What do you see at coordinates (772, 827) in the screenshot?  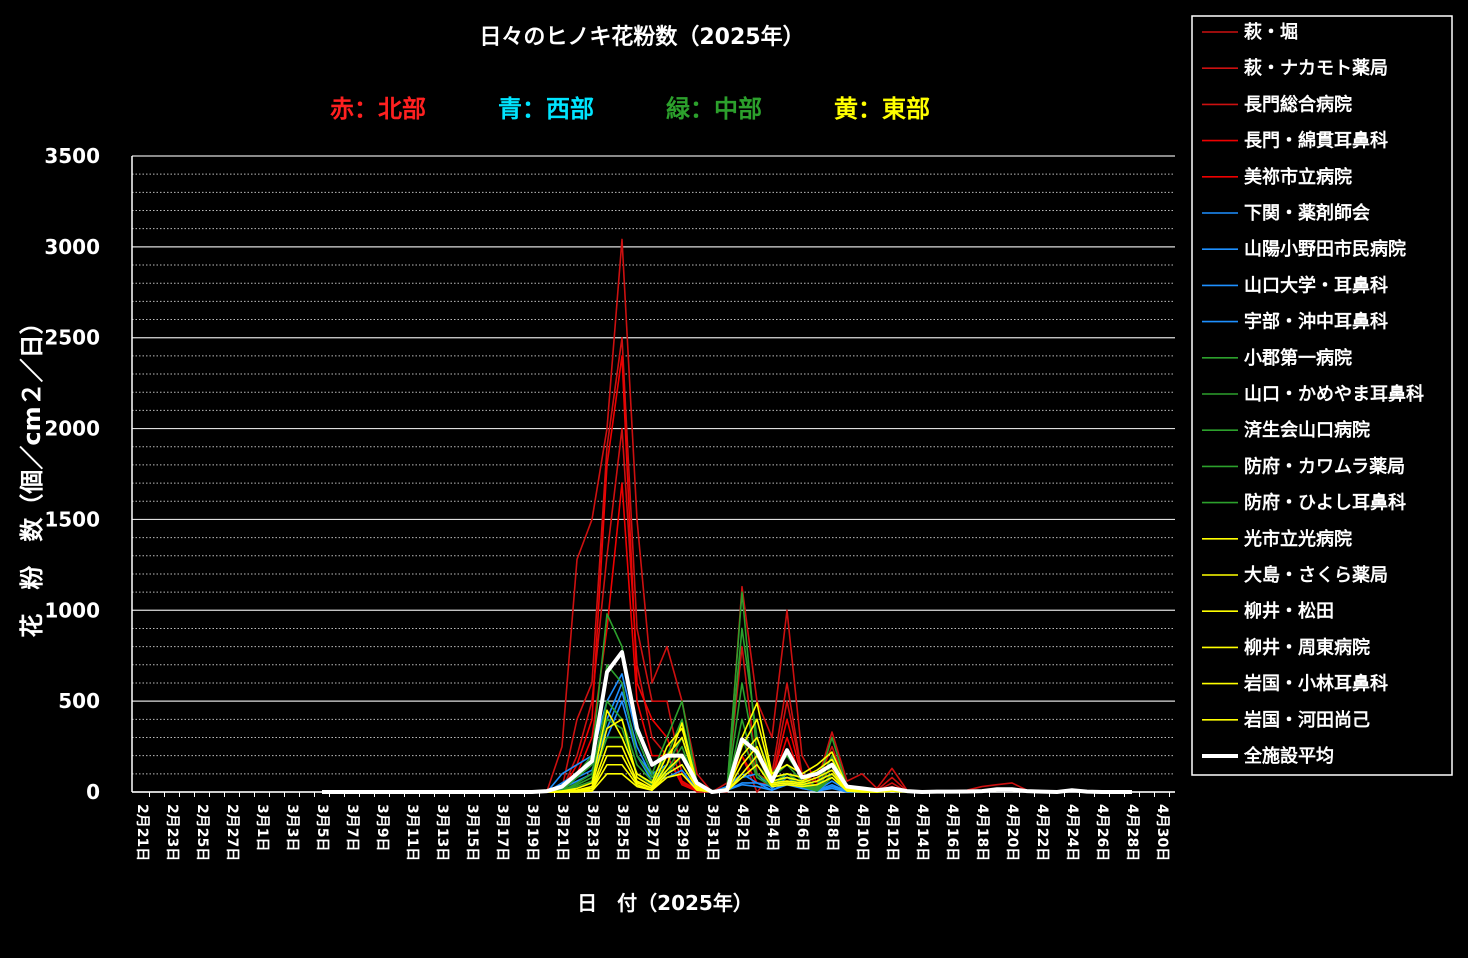 I see `x-tick-label: 4月4日` at bounding box center [772, 827].